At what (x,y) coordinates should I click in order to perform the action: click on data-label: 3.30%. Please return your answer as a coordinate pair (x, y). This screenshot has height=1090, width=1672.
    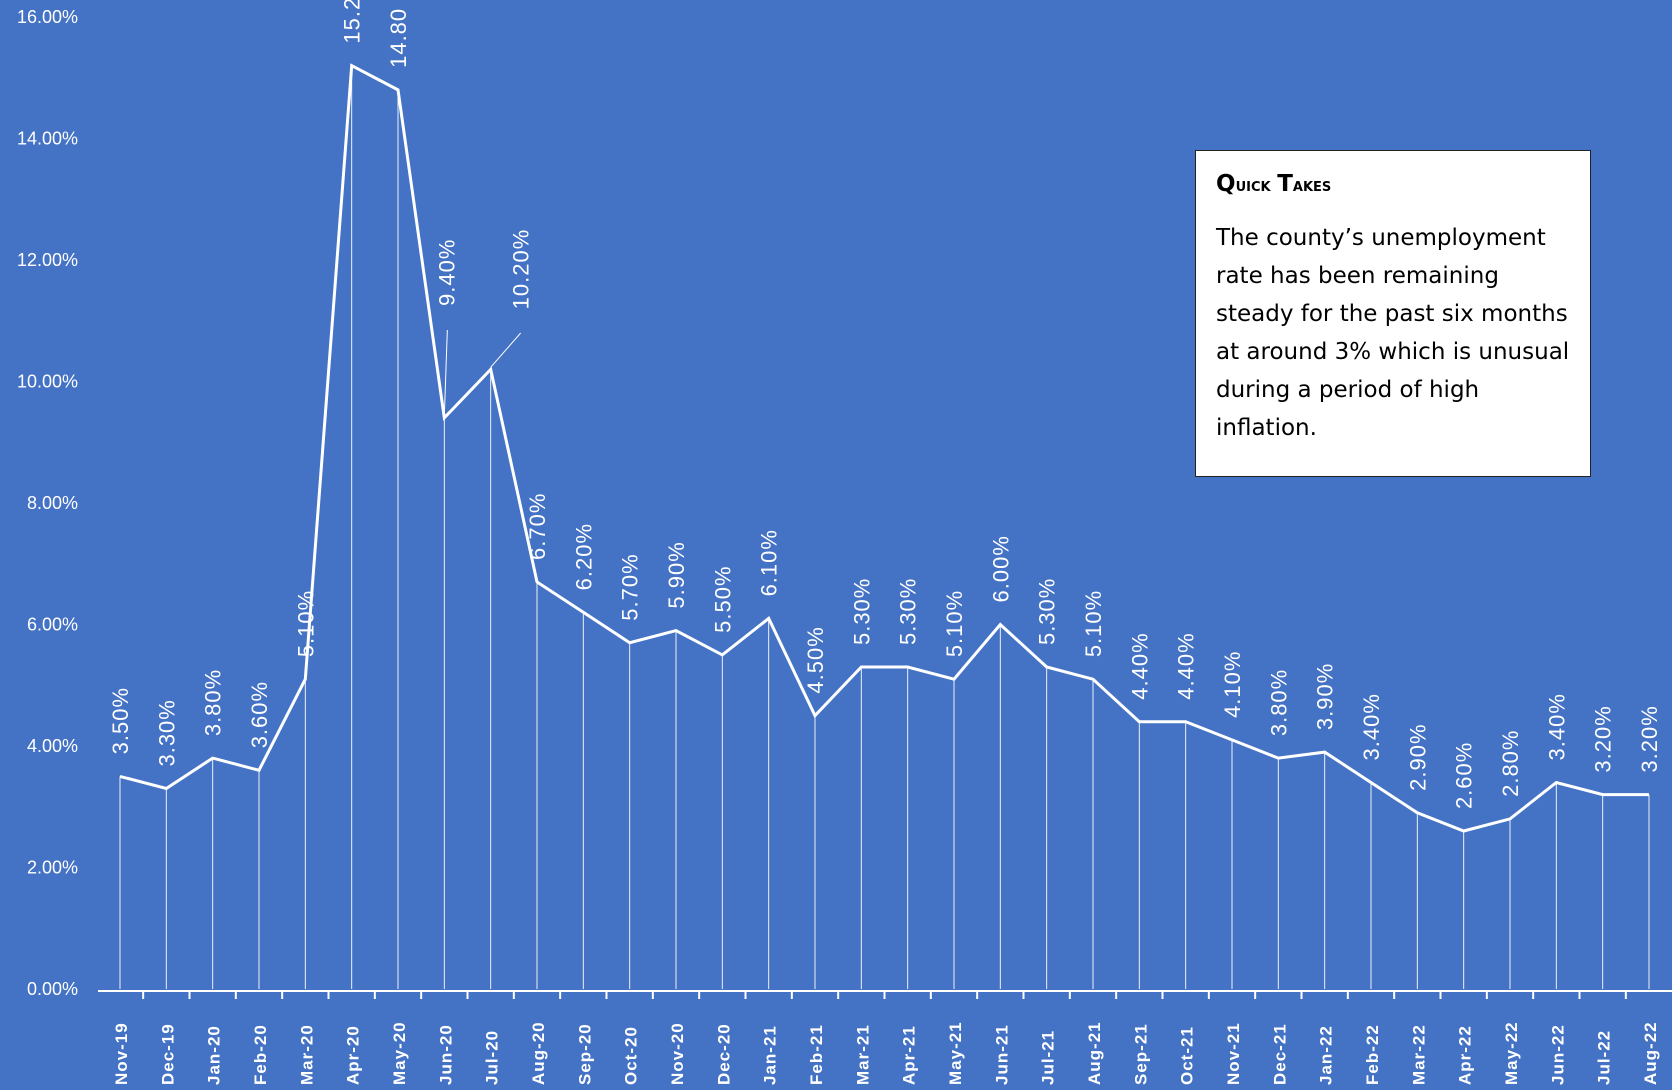
    Looking at the image, I should click on (166, 732).